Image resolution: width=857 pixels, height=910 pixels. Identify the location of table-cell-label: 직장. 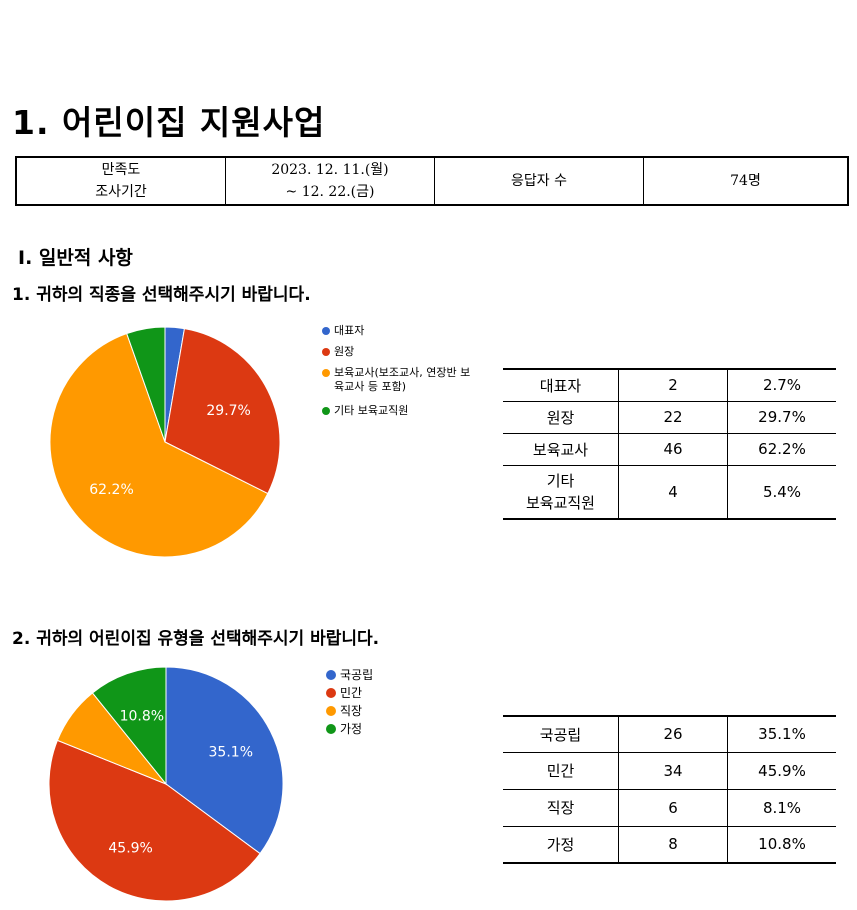
(560, 808).